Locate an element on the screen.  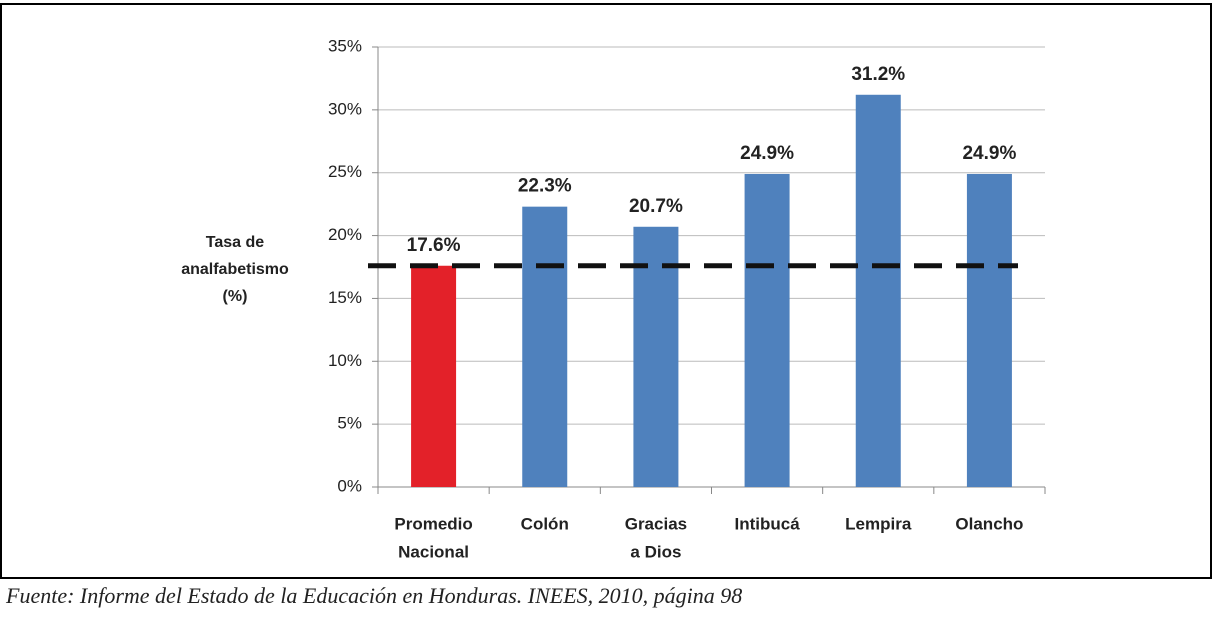
x-tick-label: Gracias is located at coordinates (656, 523).